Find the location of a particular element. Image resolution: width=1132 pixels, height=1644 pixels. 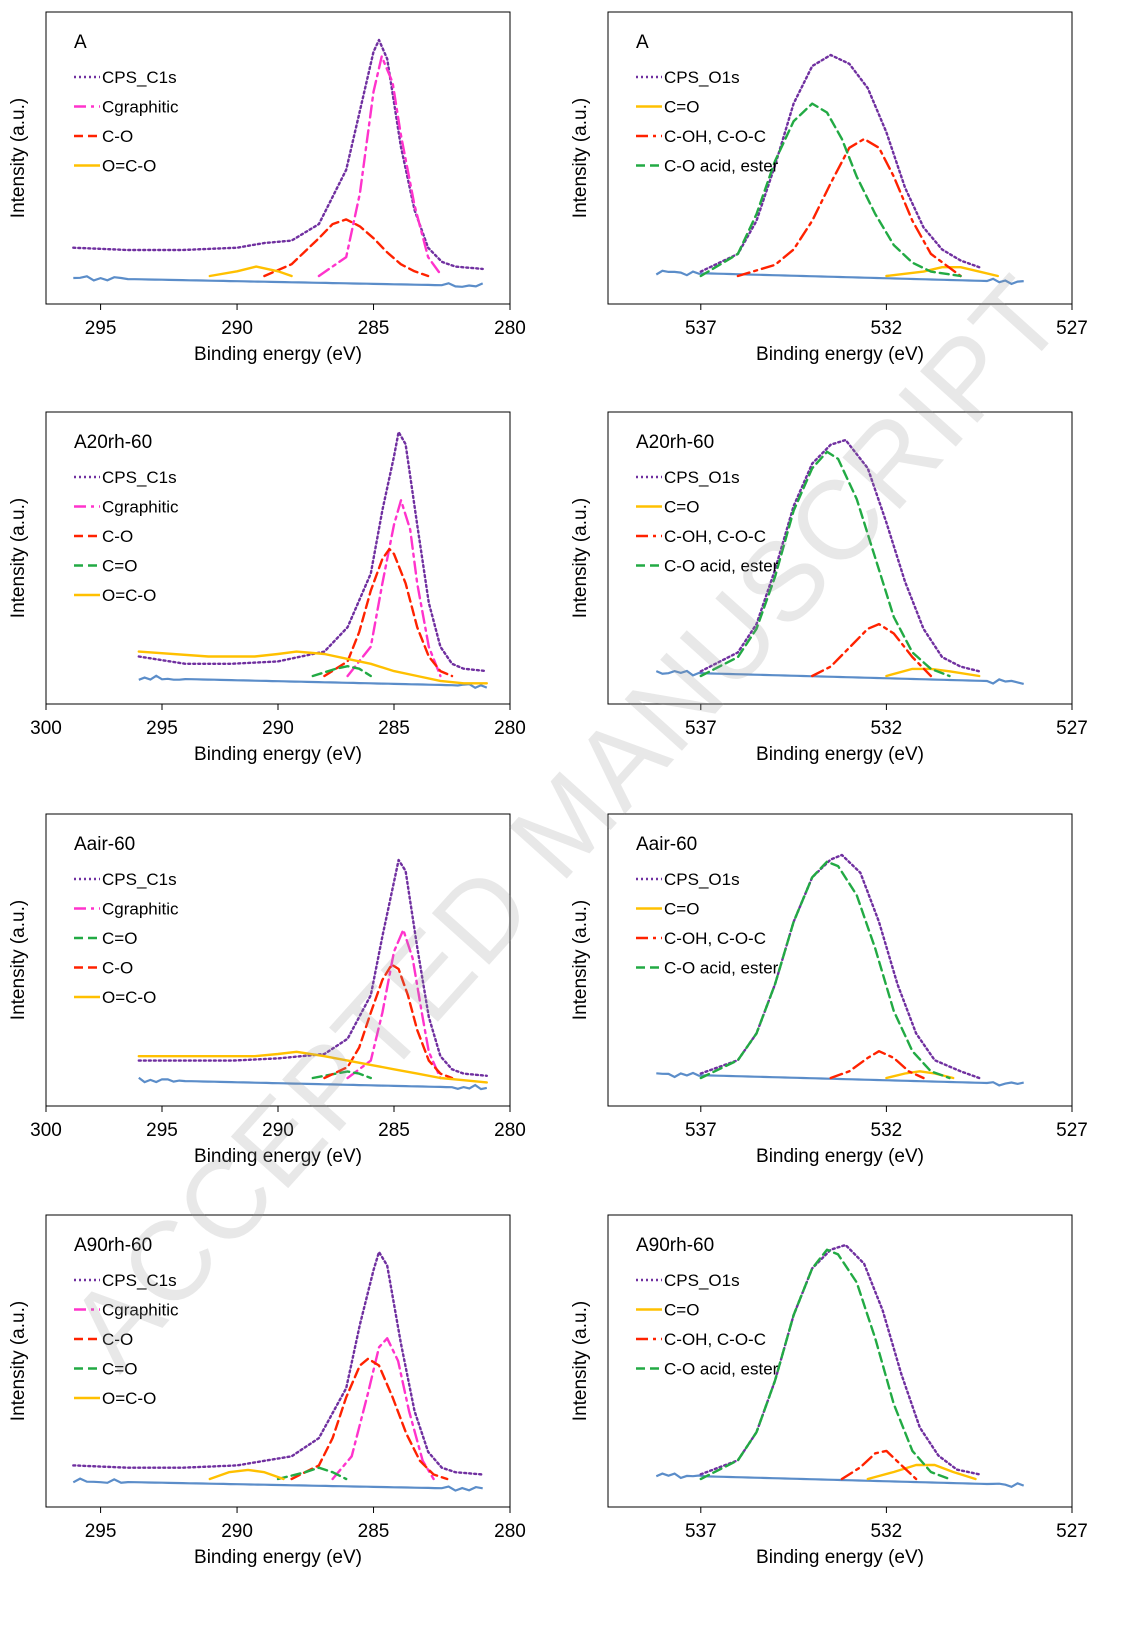

x-tick-label: 300 is located at coordinates (46, 1130).